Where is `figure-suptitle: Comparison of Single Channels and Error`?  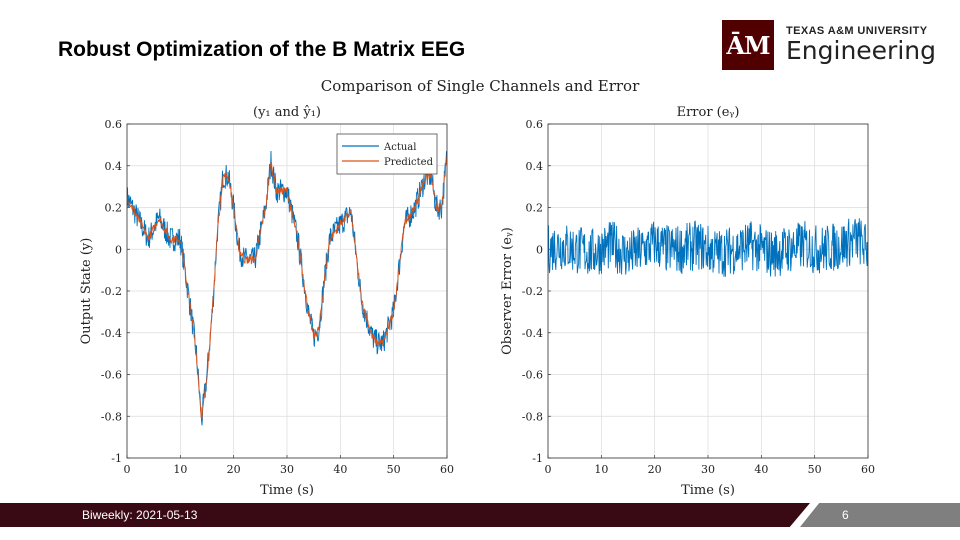
figure-suptitle: Comparison of Single Channels and Error is located at coordinates (480, 86).